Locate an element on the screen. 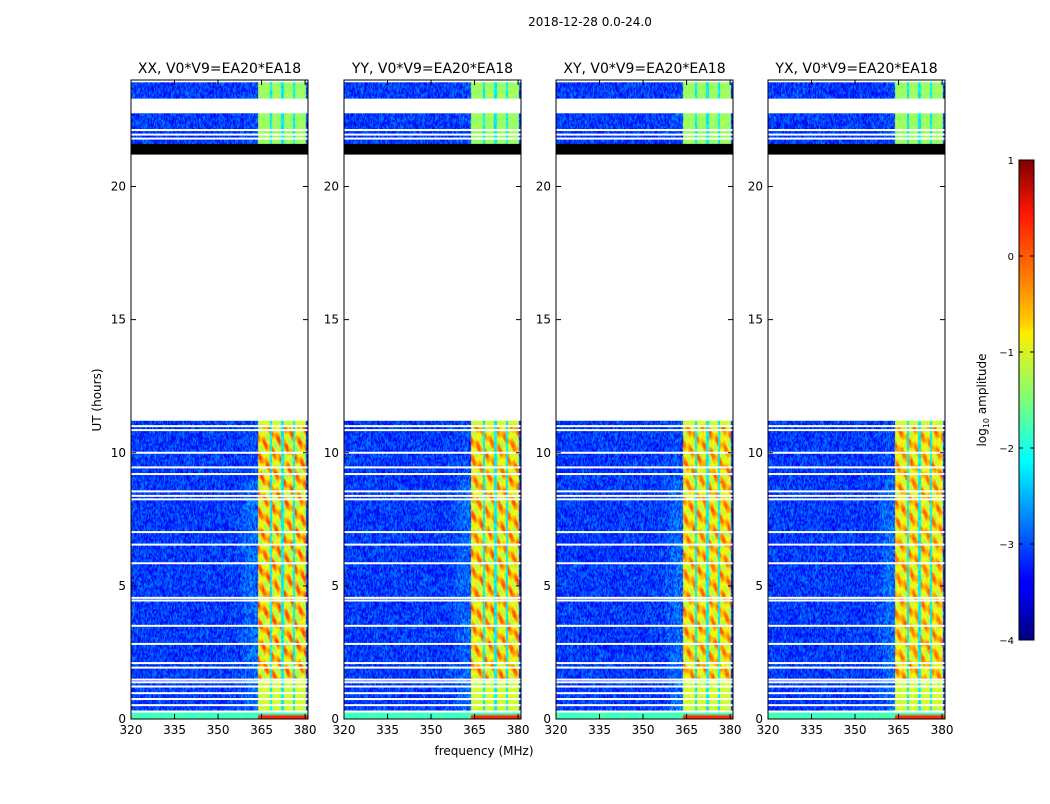 Image resolution: width=1050 pixels, height=804 pixels. colorbar-label: log10 amplitude is located at coordinates (983, 400).